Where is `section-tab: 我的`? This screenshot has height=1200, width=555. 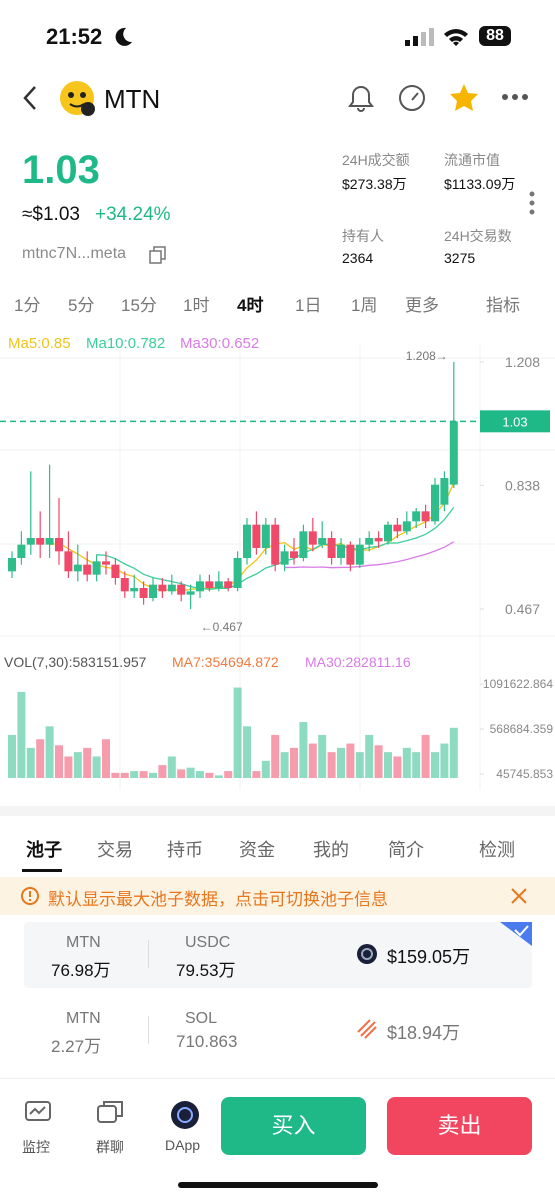
section-tab: 我的 is located at coordinates (331, 850).